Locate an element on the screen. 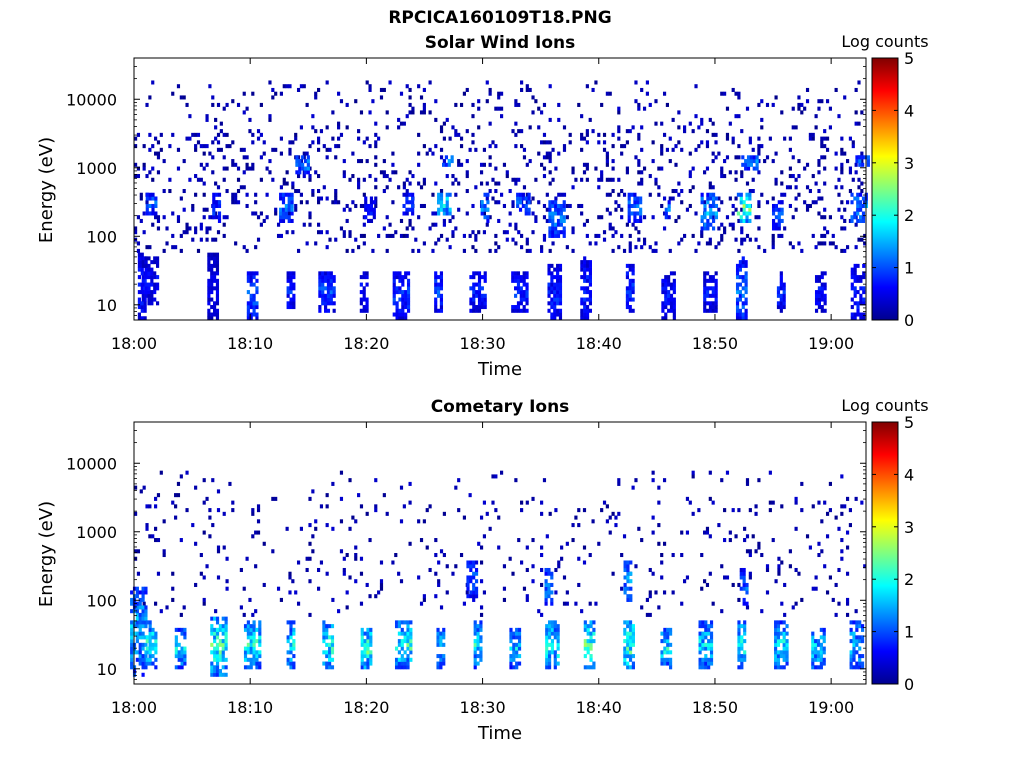  colorbar-scale is located at coordinates (885, 553).